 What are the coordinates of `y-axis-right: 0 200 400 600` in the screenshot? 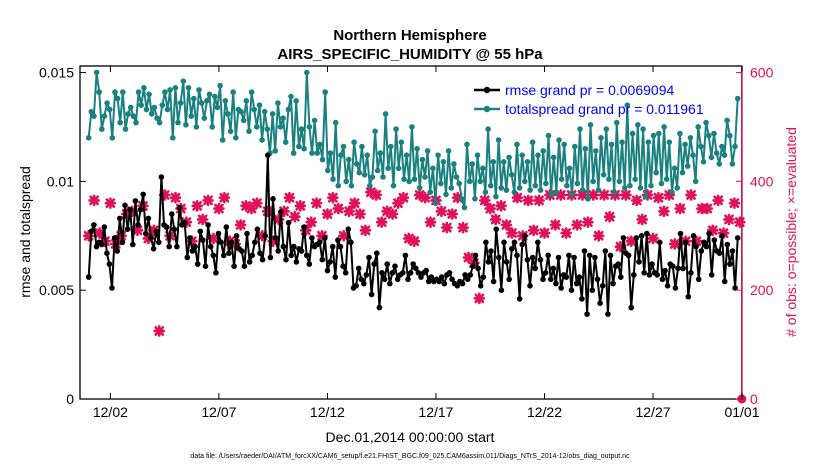 It's located at (755, 236).